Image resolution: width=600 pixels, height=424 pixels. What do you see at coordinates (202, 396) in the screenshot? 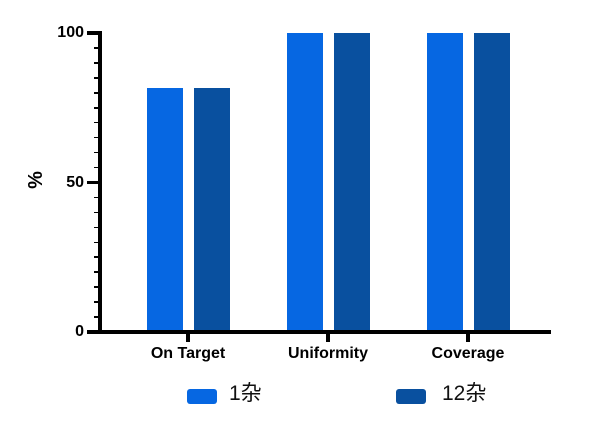
I see `legend-swatch-series1` at bounding box center [202, 396].